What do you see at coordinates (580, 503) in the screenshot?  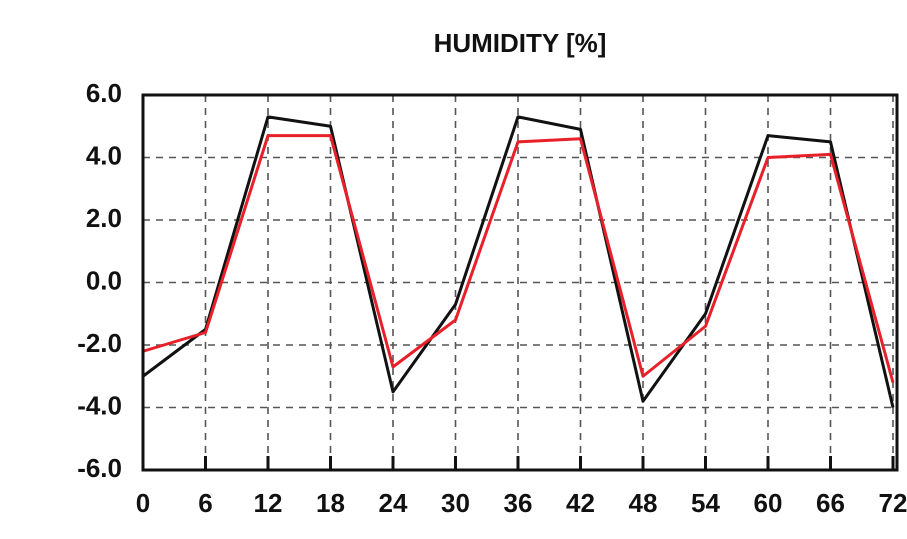 I see `x-tick-label: 42` at bounding box center [580, 503].